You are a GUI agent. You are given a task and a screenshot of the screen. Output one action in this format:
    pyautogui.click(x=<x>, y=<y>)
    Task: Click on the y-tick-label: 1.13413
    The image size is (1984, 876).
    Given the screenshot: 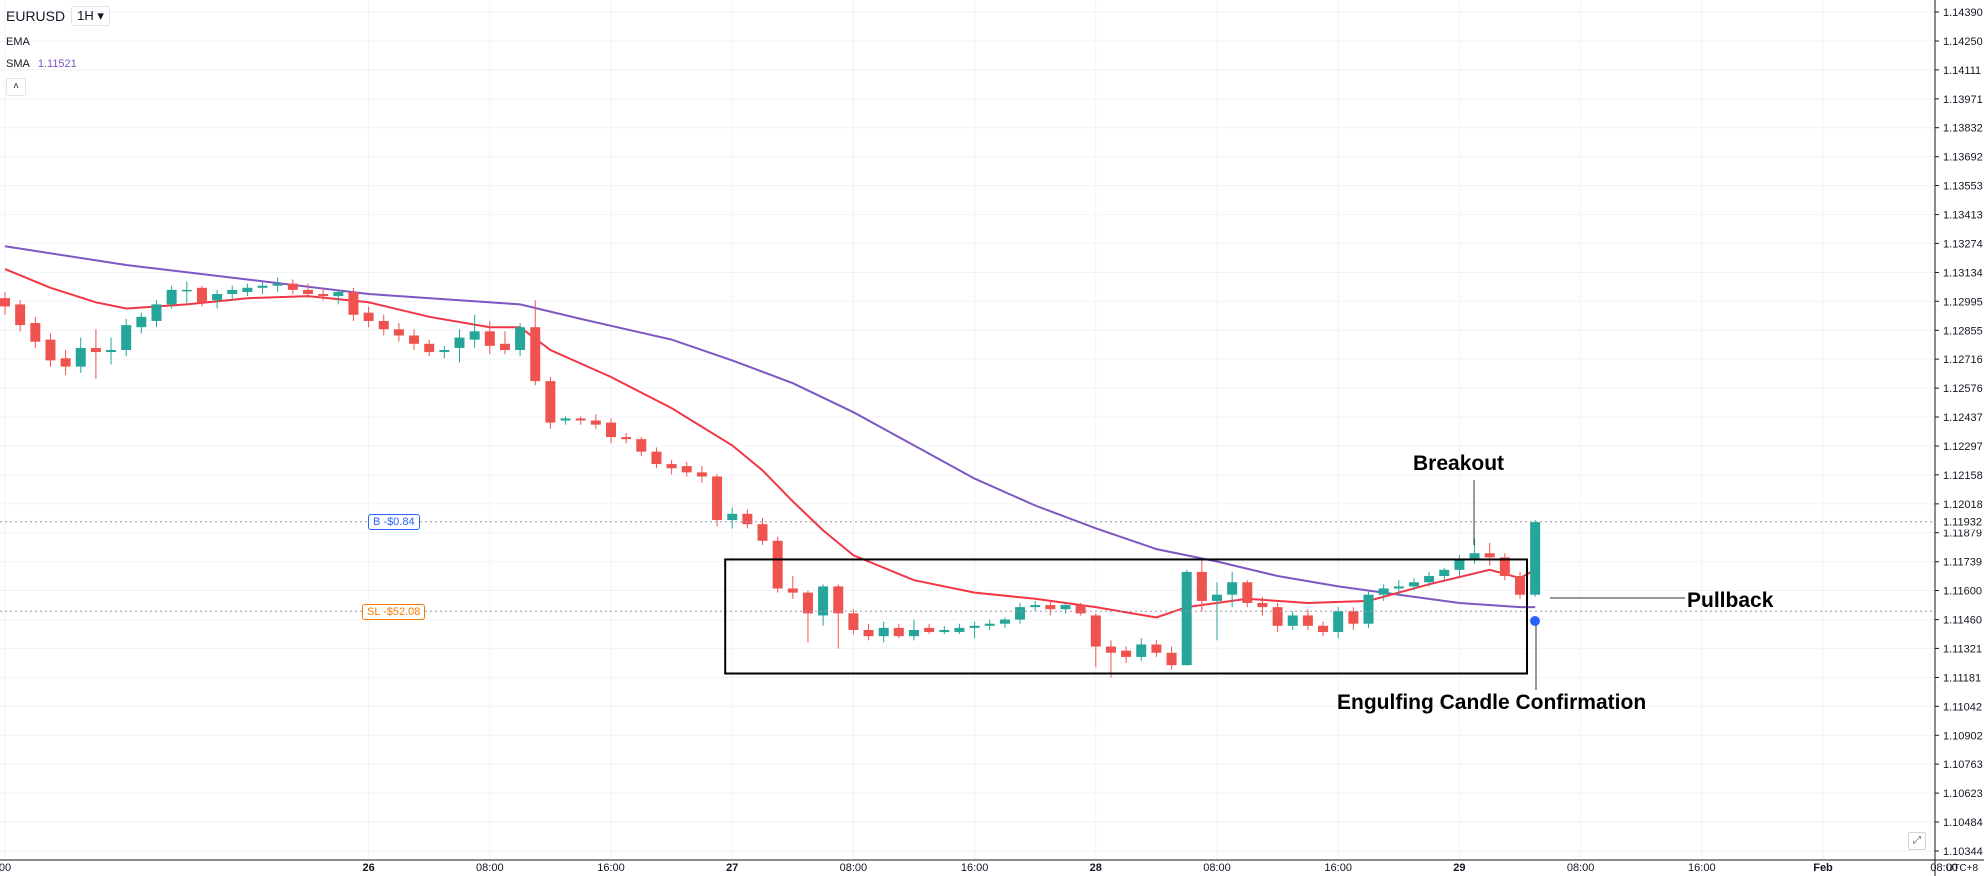 What is the action you would take?
    pyautogui.click(x=1963, y=216)
    